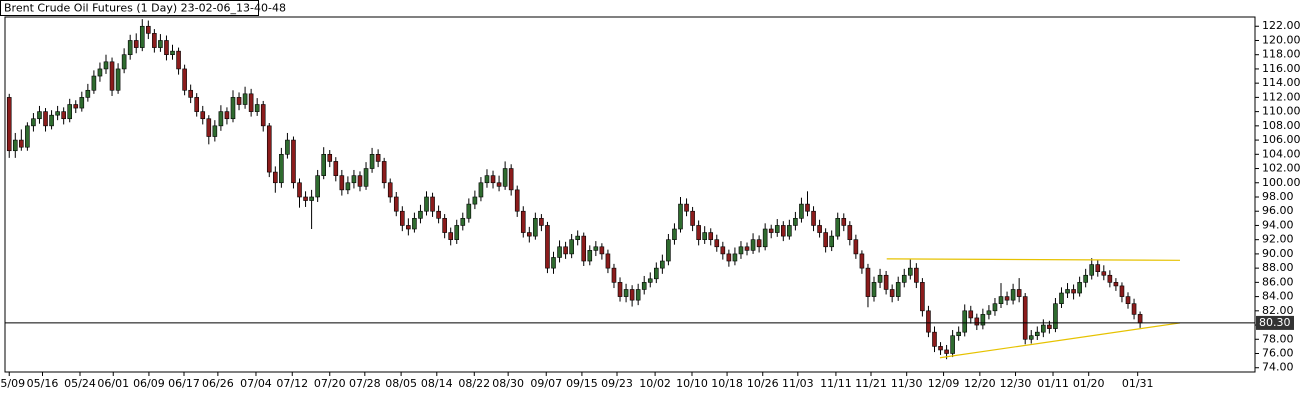  What do you see at coordinates (1278, 367) in the screenshot?
I see `y-tick-label: 74.00` at bounding box center [1278, 367].